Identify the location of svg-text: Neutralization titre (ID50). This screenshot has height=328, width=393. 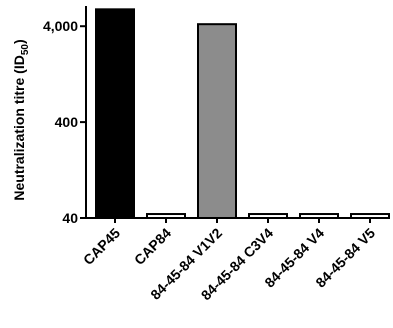
(21, 119).